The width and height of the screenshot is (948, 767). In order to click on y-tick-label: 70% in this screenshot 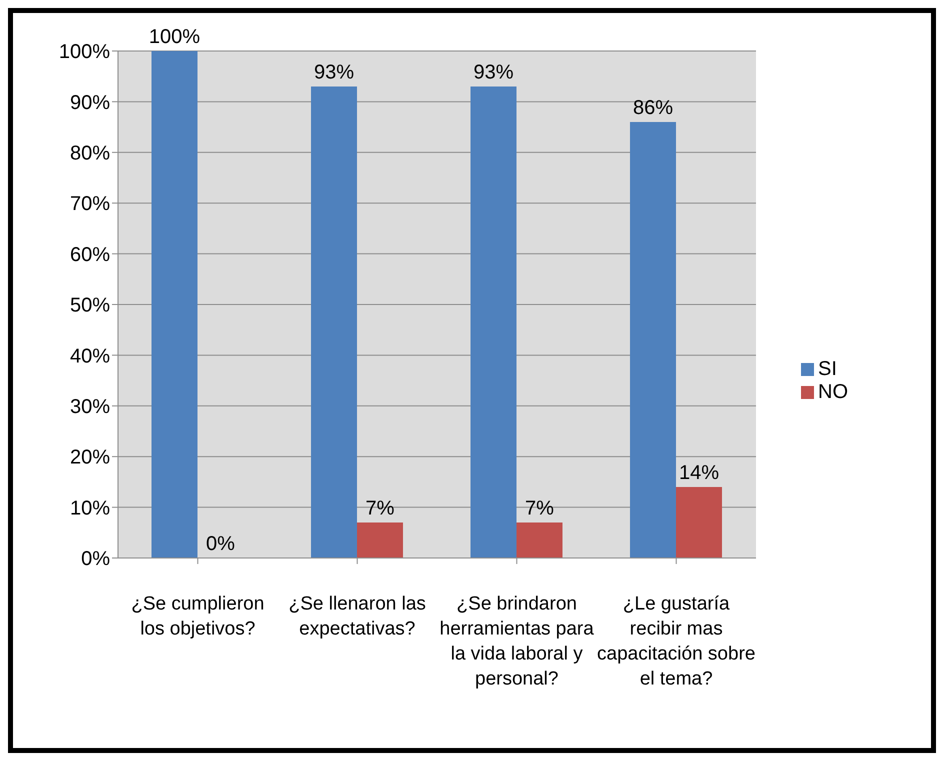, I will do `click(90, 204)`.